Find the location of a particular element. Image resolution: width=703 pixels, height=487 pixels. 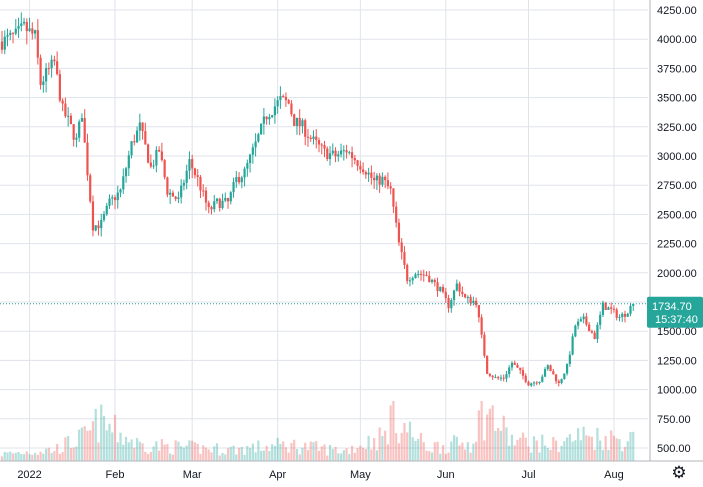

last-price-tag-bg is located at coordinates (675, 312).